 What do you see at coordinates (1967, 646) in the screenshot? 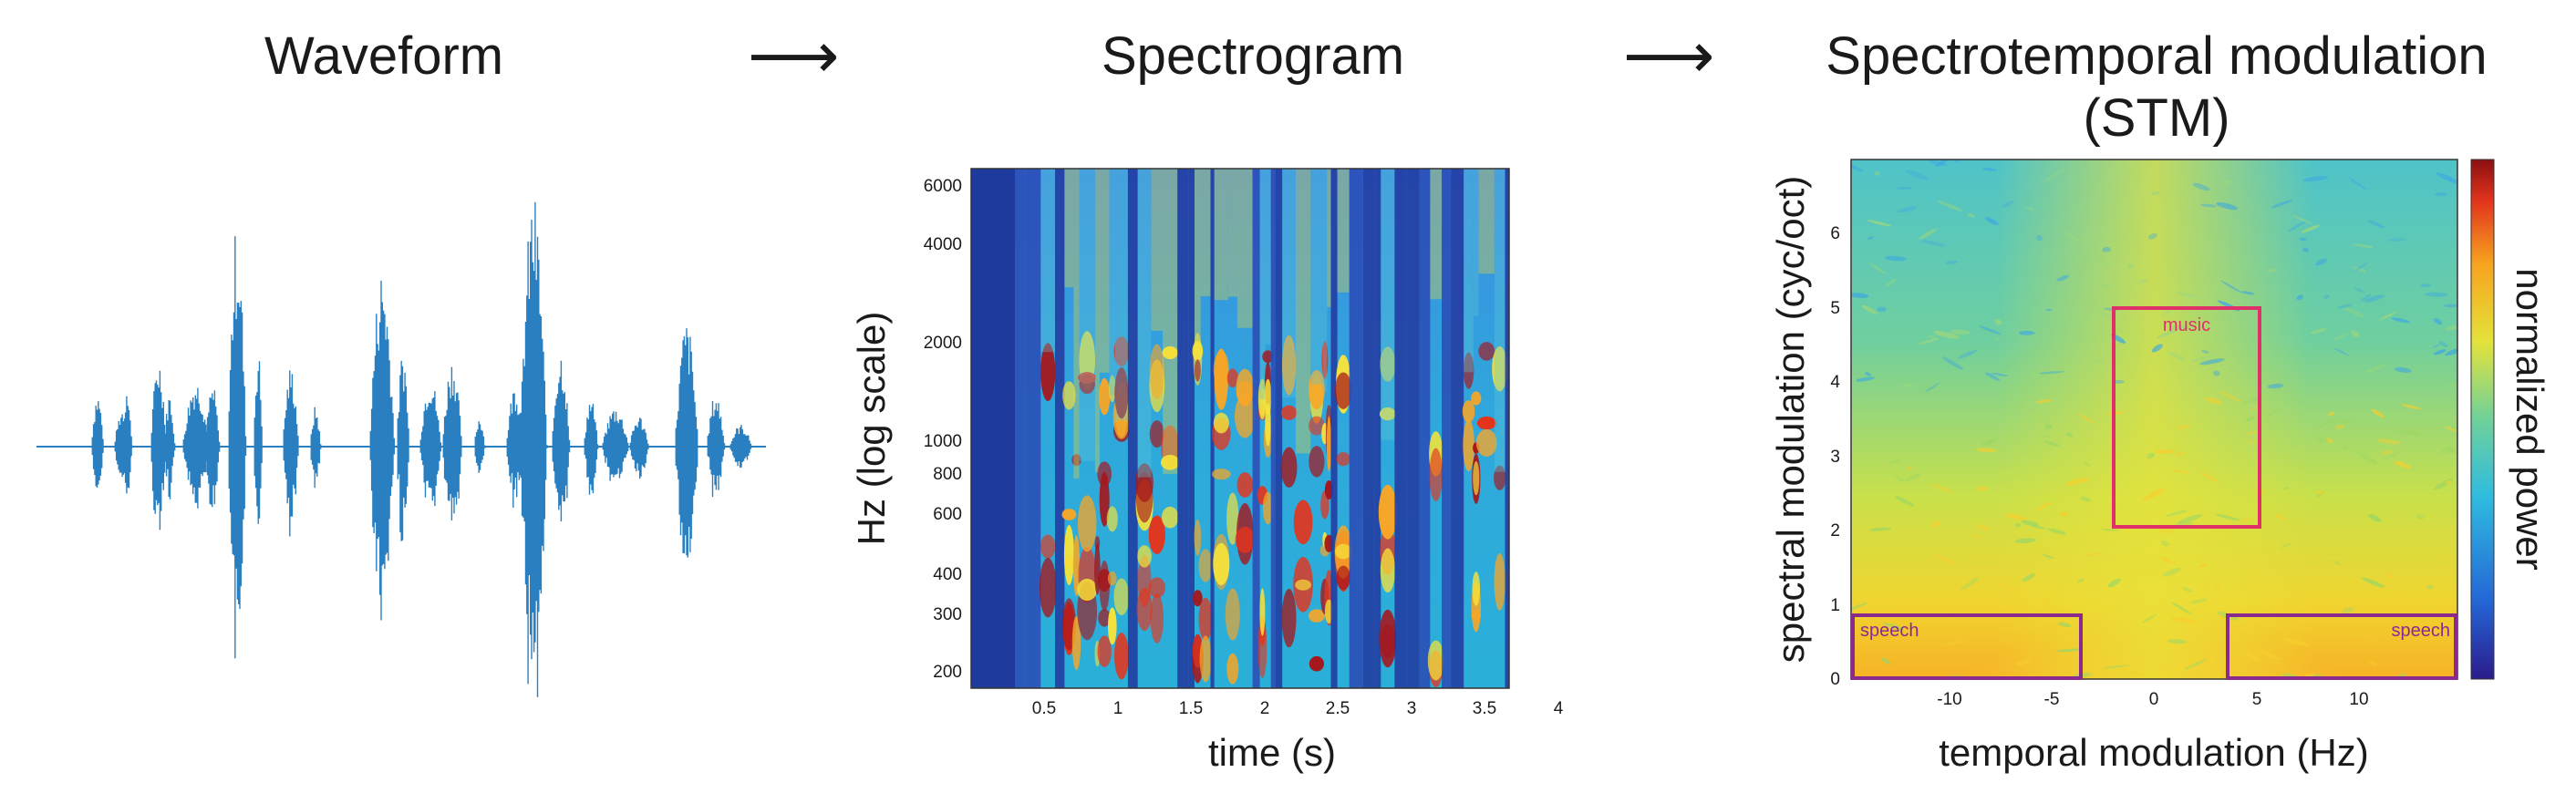
I see `speech-region-box-left` at bounding box center [1967, 646].